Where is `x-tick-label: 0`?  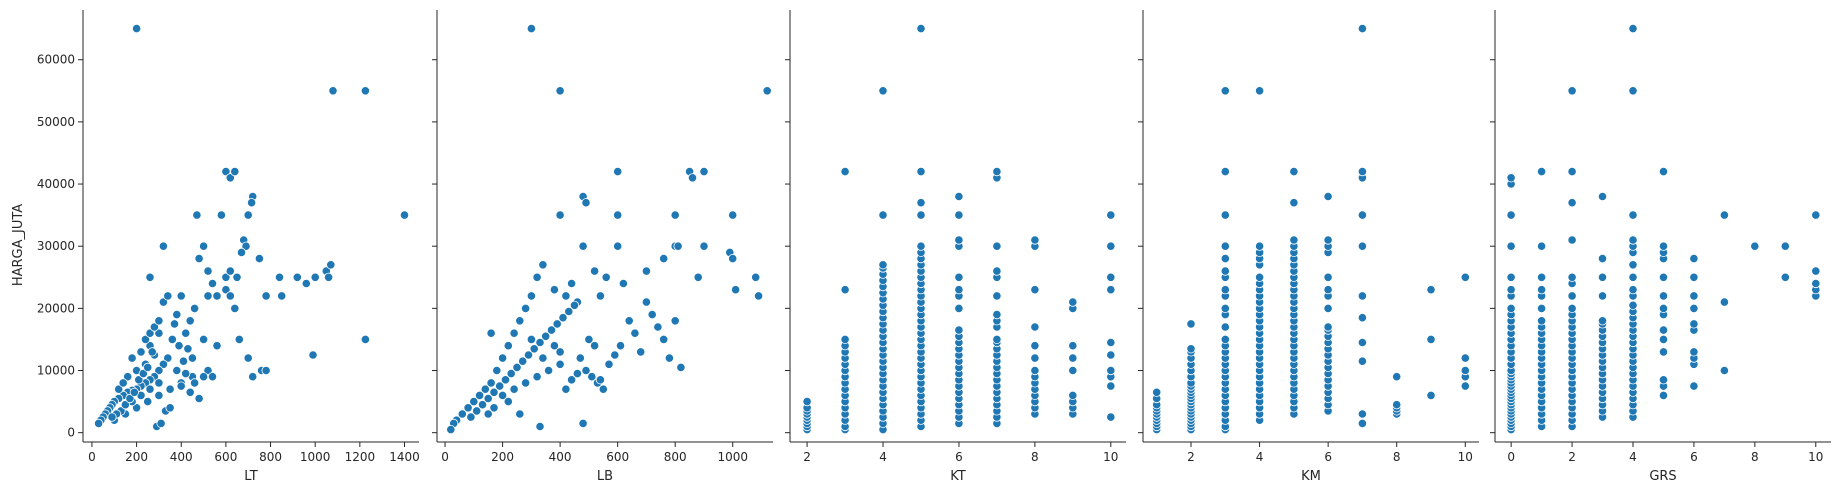
x-tick-label: 0 is located at coordinates (445, 457).